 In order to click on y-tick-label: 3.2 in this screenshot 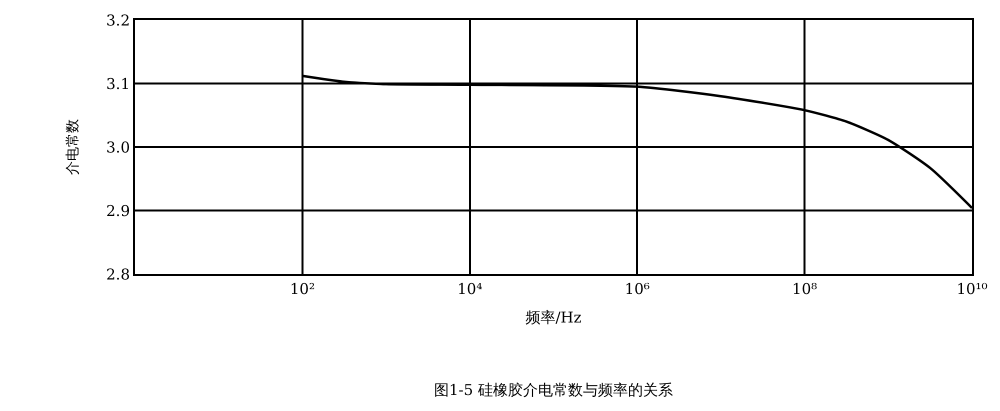, I will do `click(118, 20)`.